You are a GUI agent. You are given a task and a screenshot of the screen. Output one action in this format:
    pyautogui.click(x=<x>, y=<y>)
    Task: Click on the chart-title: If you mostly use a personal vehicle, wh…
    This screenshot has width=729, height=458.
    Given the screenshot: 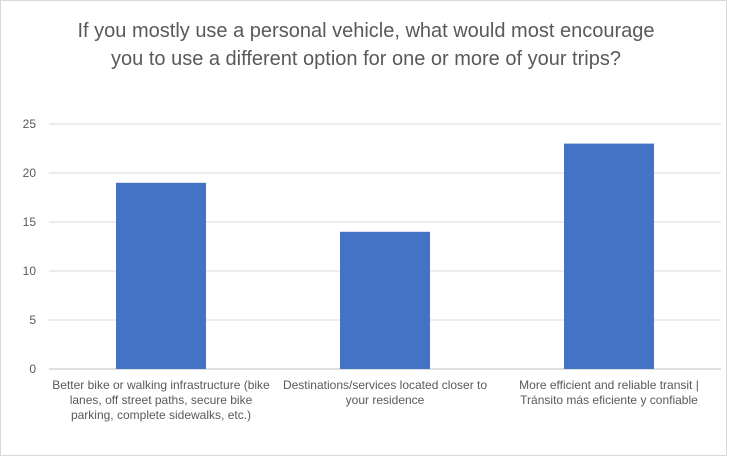 What is the action you would take?
    pyautogui.click(x=366, y=45)
    